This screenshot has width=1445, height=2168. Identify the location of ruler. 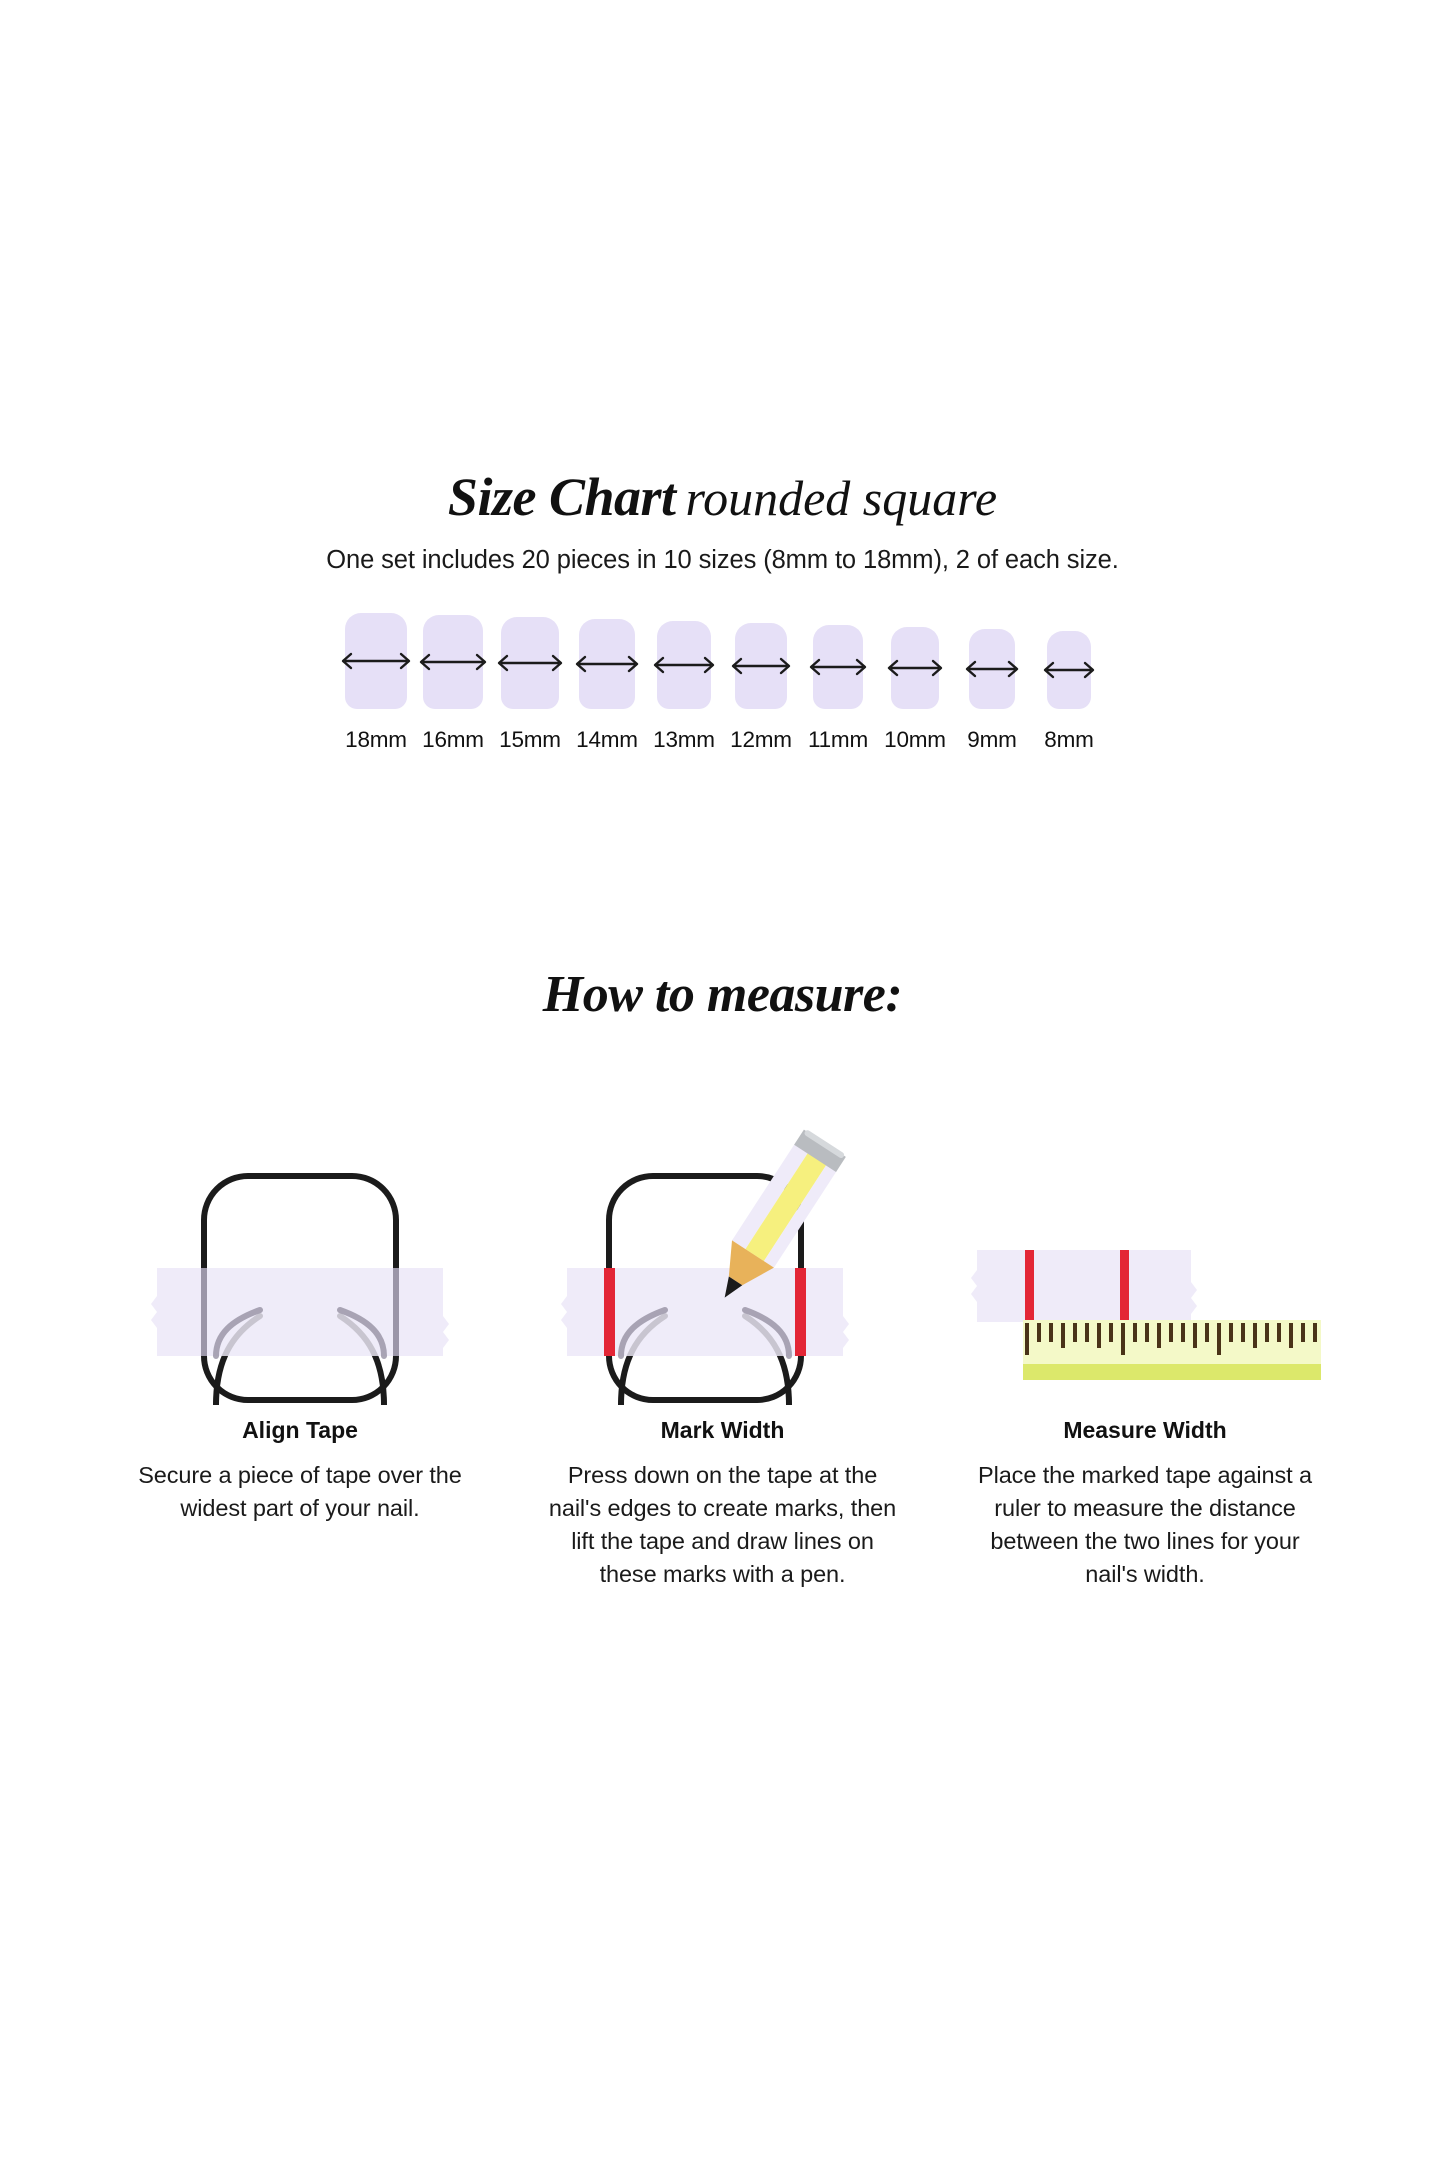
(1172, 1350).